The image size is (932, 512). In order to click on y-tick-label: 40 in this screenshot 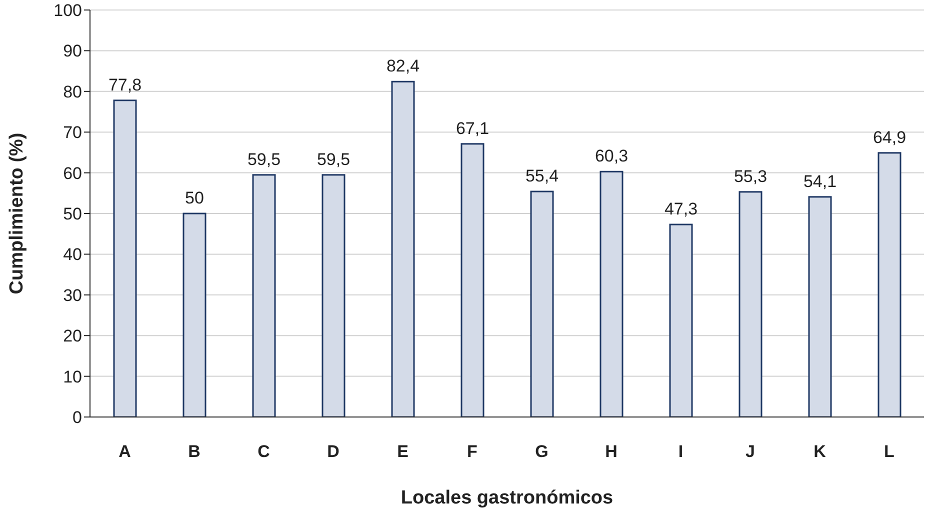, I will do `click(72, 254)`.